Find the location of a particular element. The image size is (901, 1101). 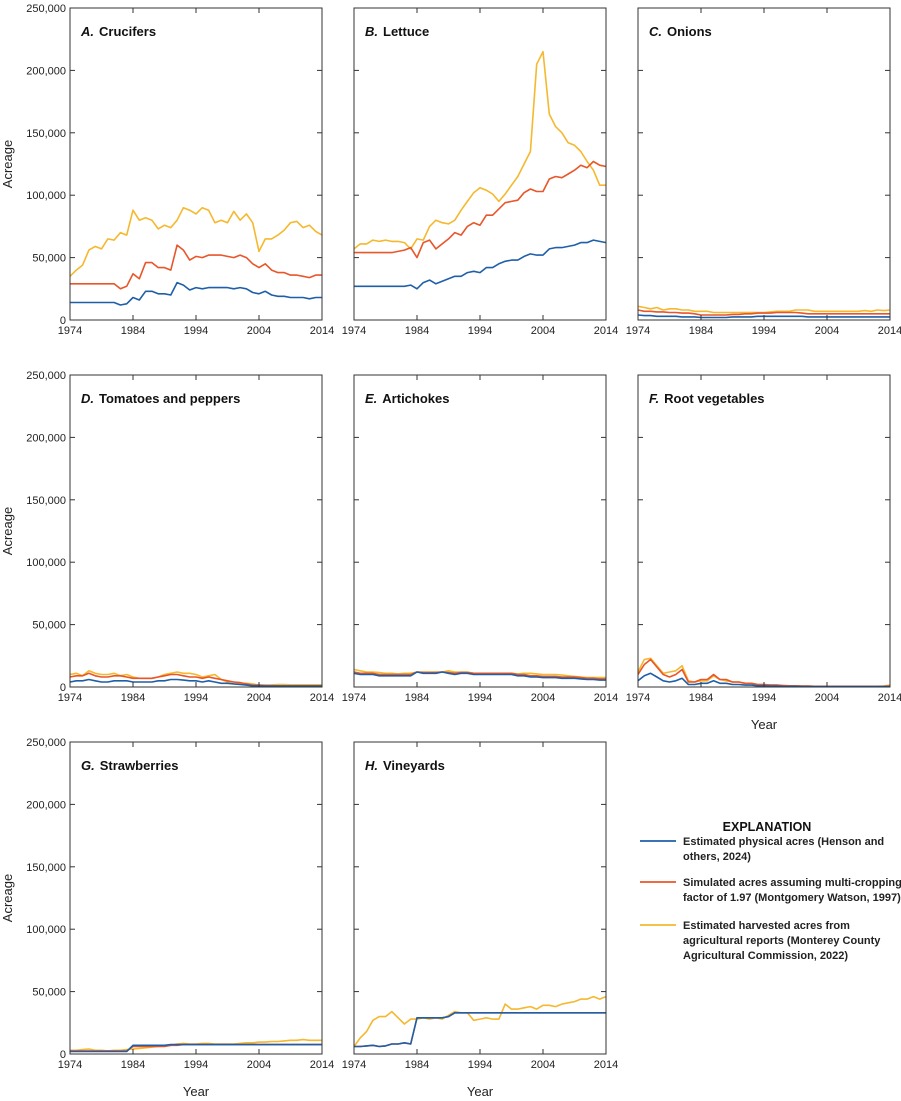

legend-label-simulated: factor of 1.97 (Montgomery Watson, 1997) is located at coordinates (792, 898).